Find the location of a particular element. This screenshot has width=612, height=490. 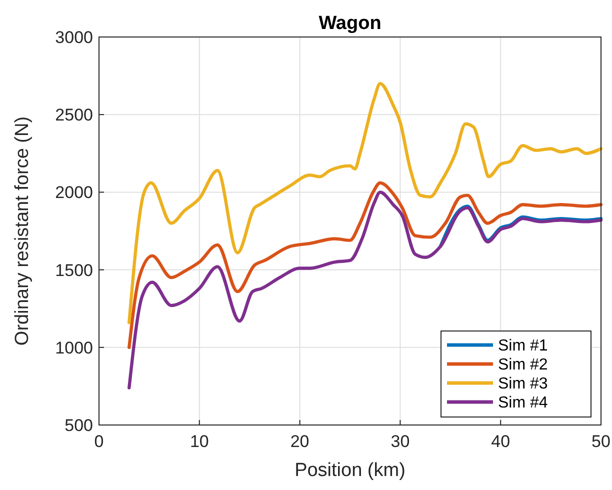

y-tick-label: 1000 is located at coordinates (74, 348).